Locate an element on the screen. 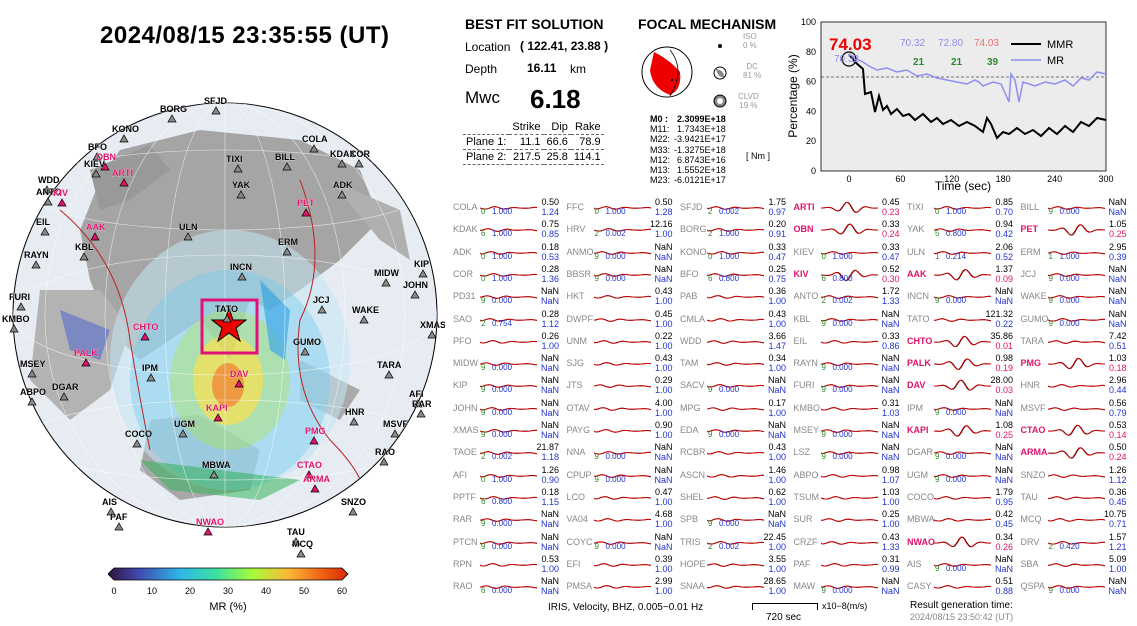  station-max-amp: 1.79 is located at coordinates (1004, 491).